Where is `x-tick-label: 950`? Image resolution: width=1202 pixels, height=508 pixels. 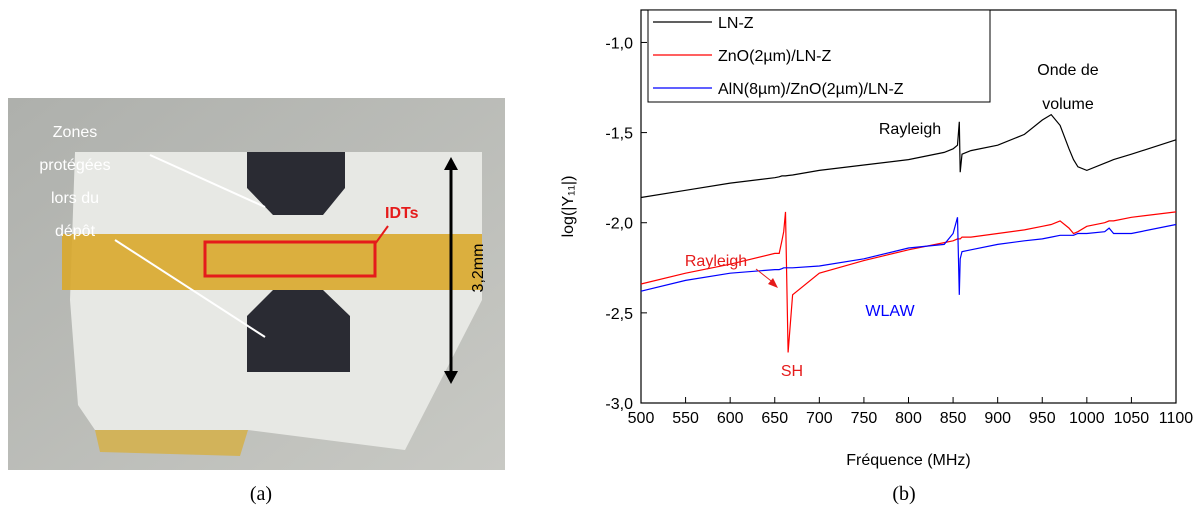
x-tick-label: 950 is located at coordinates (1042, 418).